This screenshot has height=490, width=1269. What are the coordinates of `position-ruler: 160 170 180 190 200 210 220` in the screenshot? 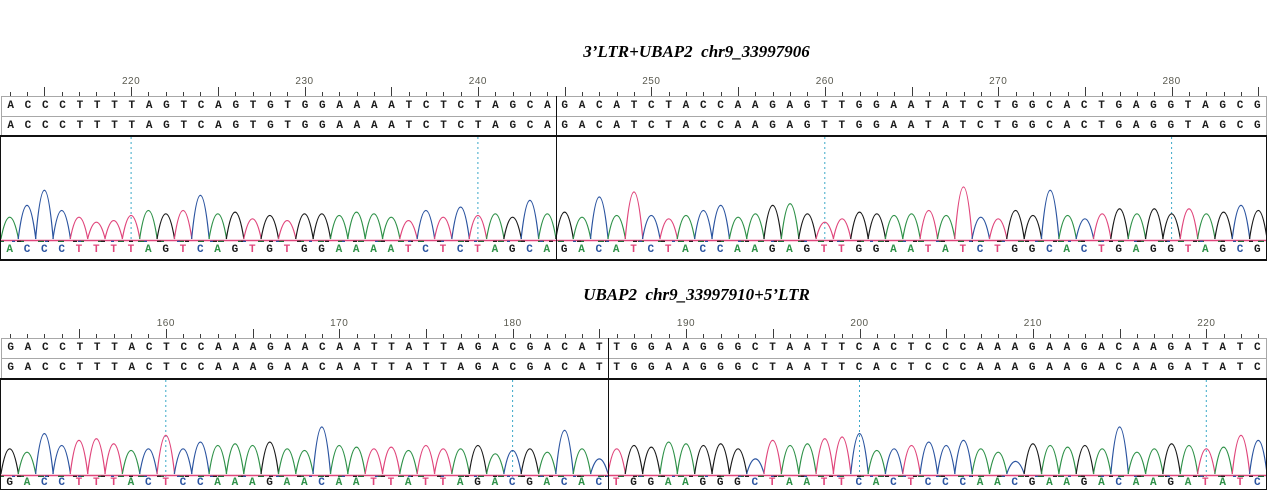 It's located at (634, 328).